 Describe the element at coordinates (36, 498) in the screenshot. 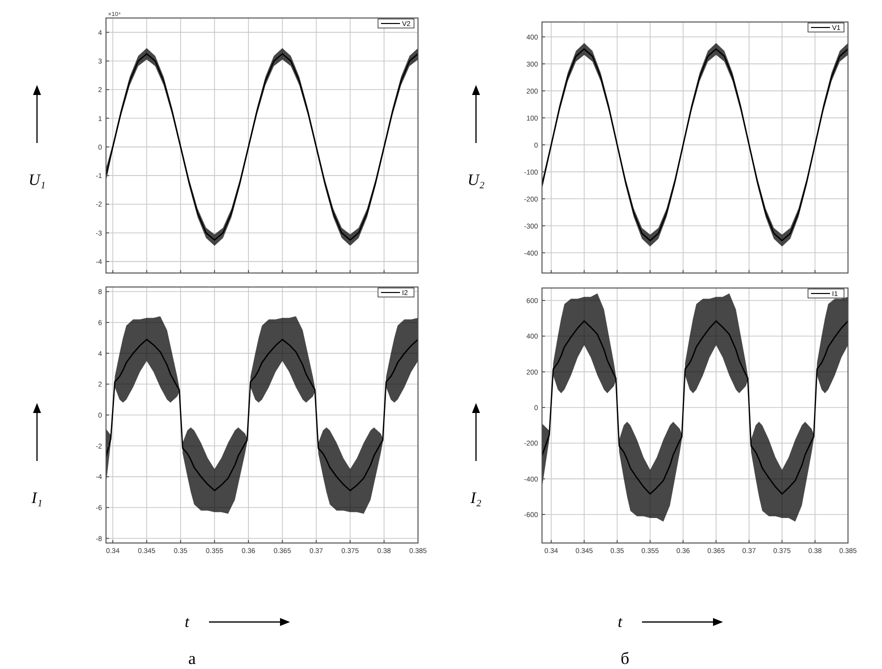

I see `y-axis-title: I₁` at that location.